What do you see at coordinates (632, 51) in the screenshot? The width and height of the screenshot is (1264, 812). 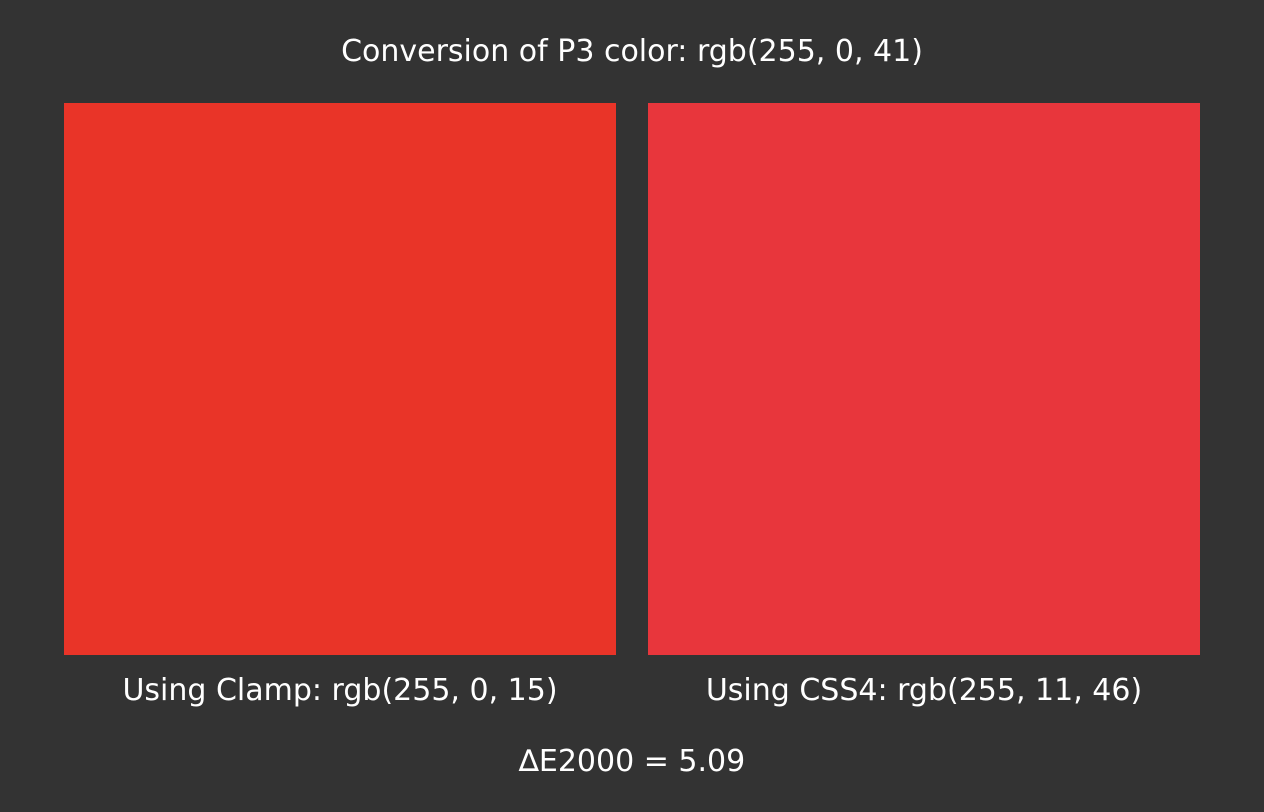 I see `page-title: Conversion of P3 color: rgb(255, 0, 41)` at bounding box center [632, 51].